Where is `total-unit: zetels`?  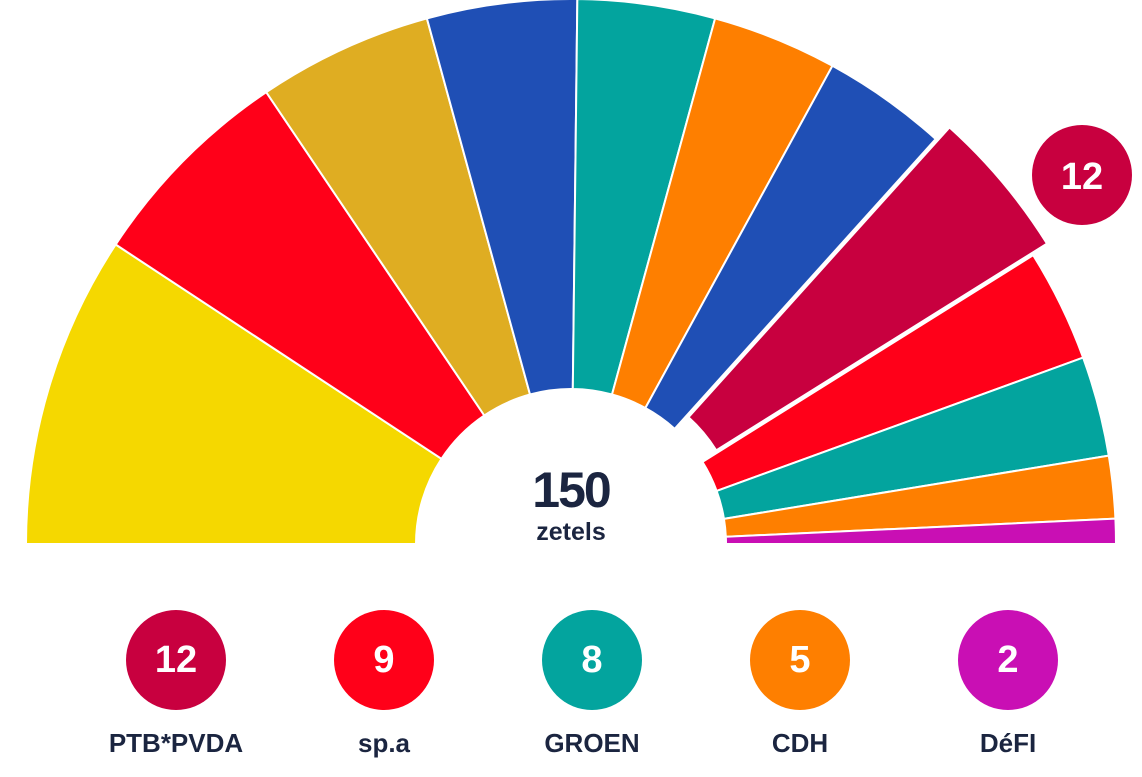
total-unit: zetels is located at coordinates (571, 532).